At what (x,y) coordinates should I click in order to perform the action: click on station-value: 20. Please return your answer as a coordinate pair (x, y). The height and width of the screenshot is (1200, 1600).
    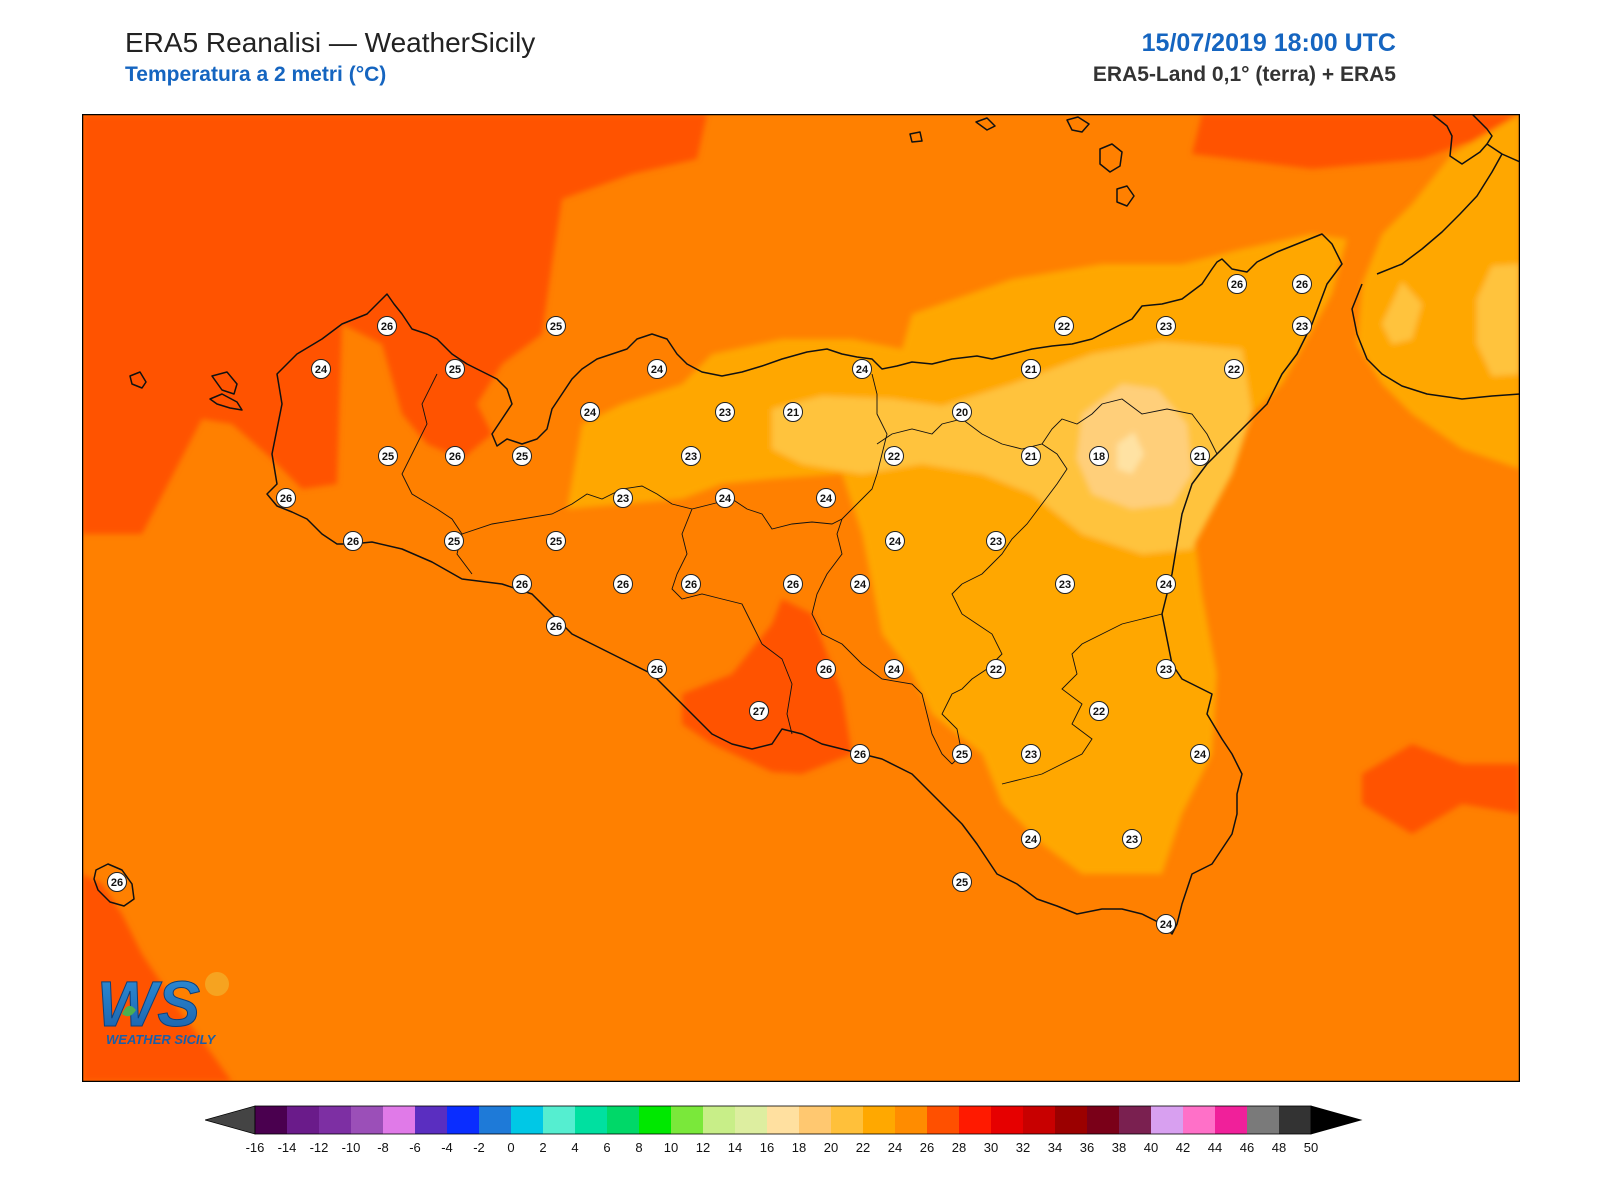
    Looking at the image, I should click on (962, 413).